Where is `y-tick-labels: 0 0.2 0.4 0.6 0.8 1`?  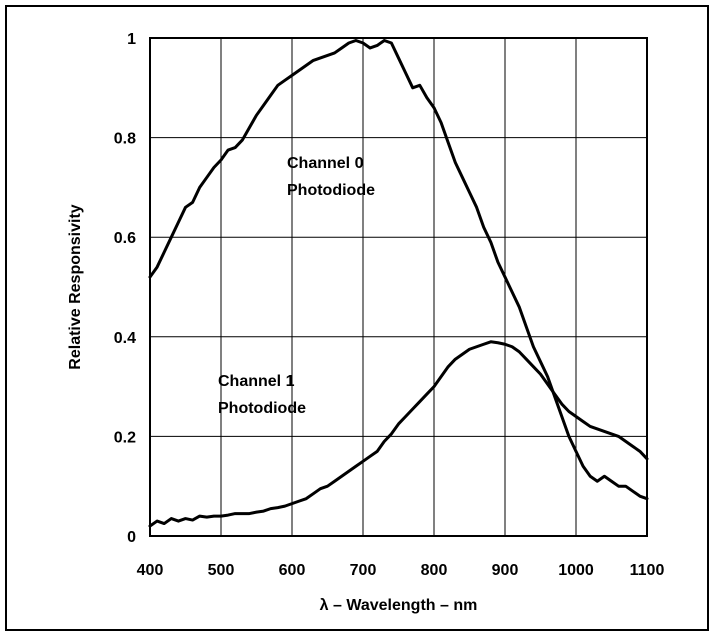 y-tick-labels: 0 0.2 0.4 0.6 0.8 1 is located at coordinates (125, 288).